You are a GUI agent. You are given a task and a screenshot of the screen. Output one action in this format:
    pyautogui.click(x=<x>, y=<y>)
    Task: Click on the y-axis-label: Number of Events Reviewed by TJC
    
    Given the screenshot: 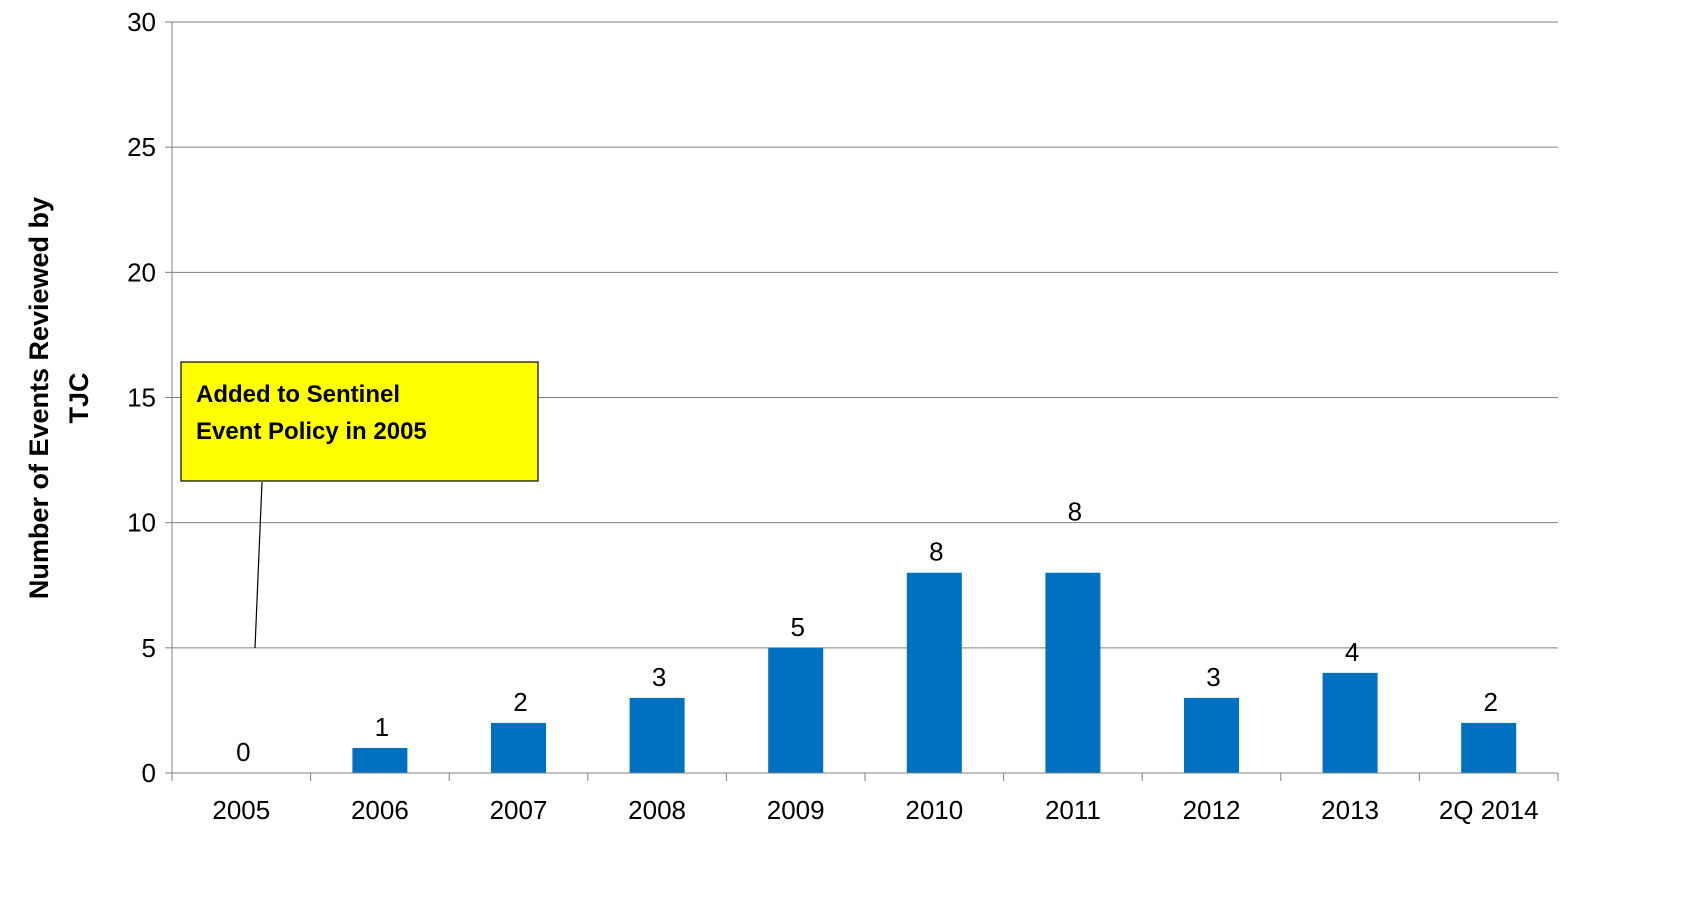 What is the action you would take?
    pyautogui.click(x=59, y=398)
    